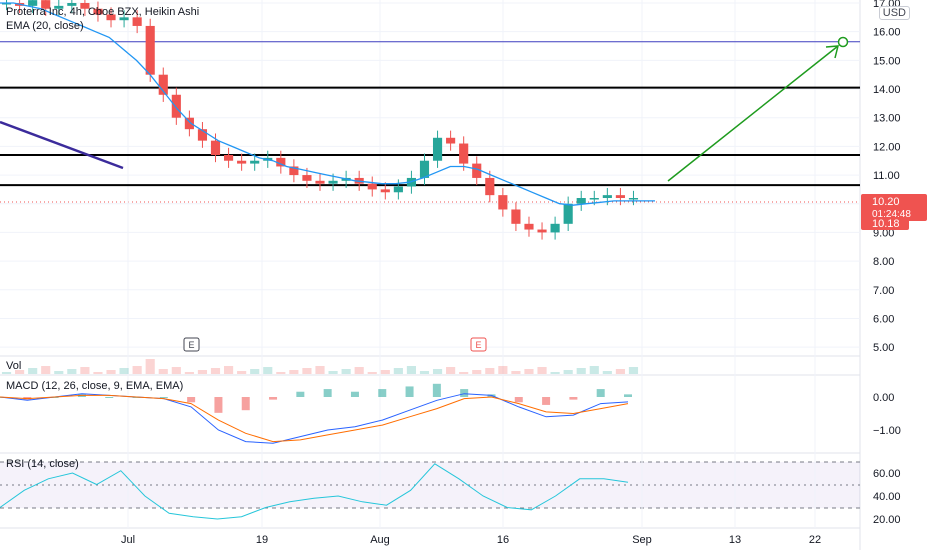 The image size is (932, 550). What do you see at coordinates (380, 540) in the screenshot?
I see `x-tick-label: Aug` at bounding box center [380, 540].